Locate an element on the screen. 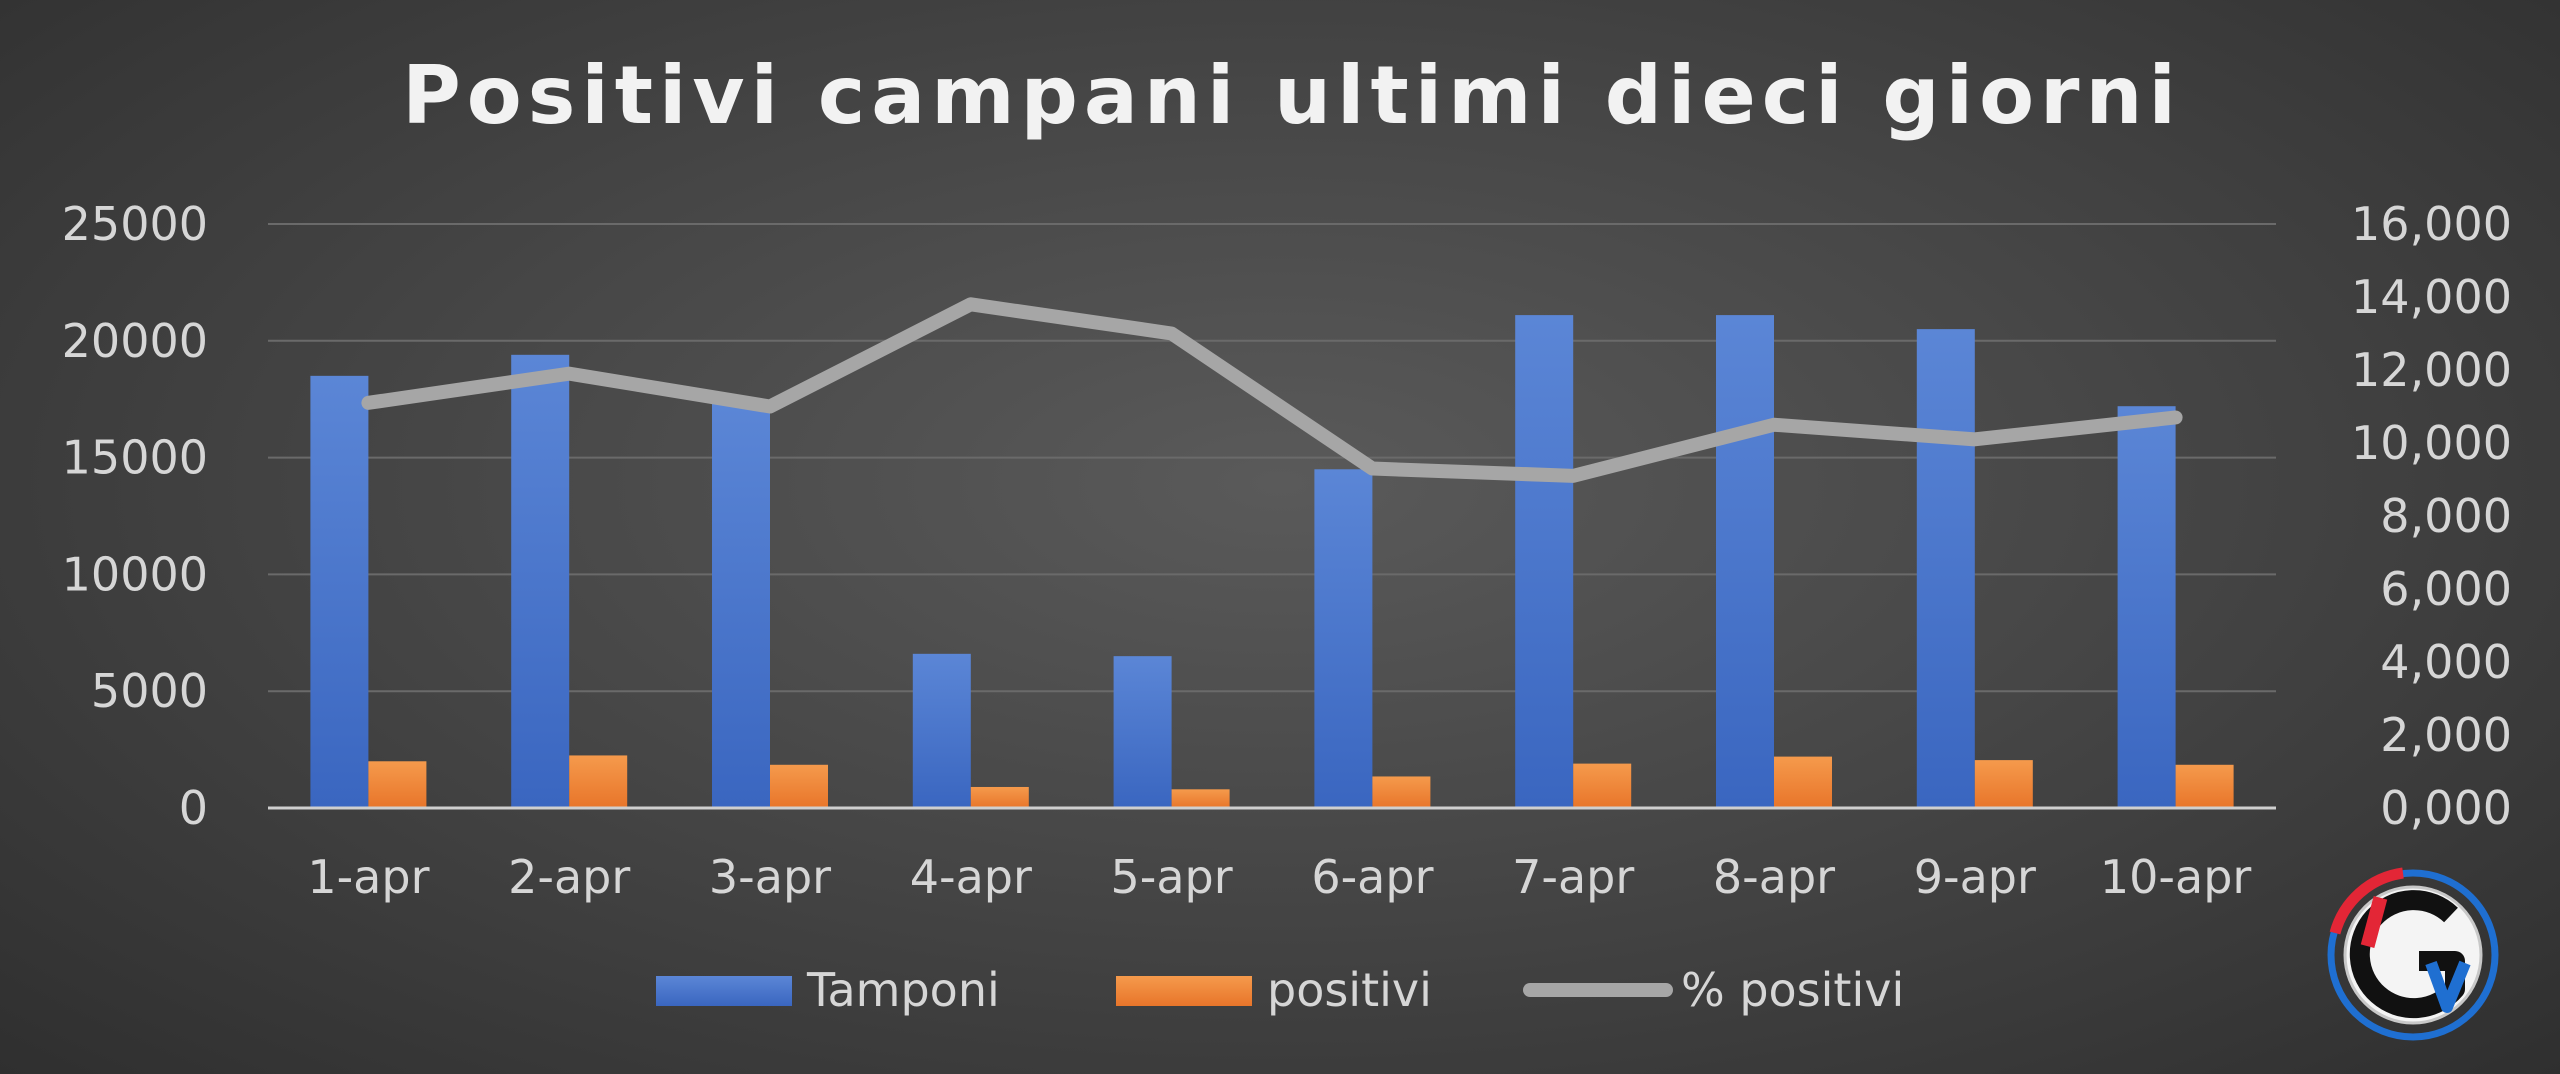  y-axis-left-tick-label: 20000 is located at coordinates (135, 341).